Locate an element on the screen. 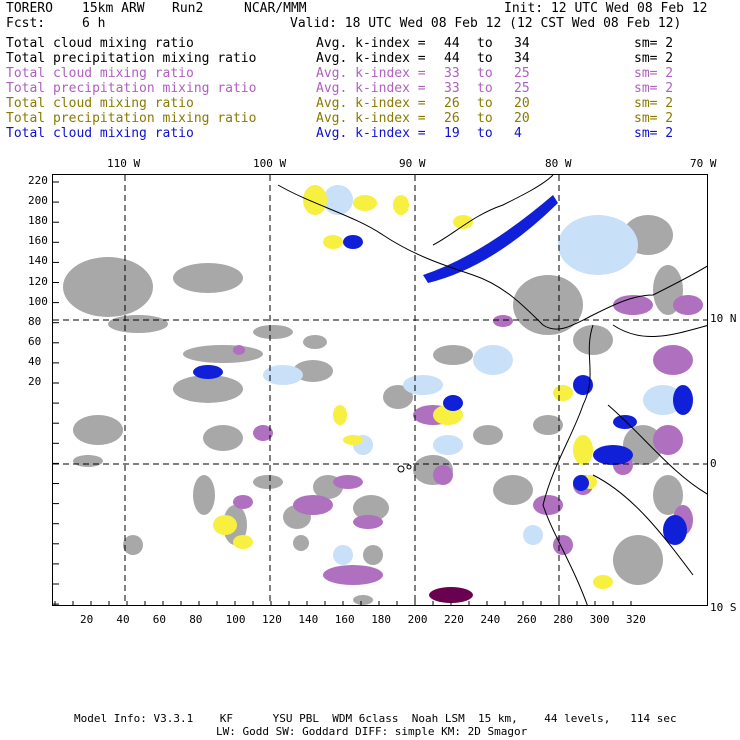 This screenshot has height=740, width=740. y-tick-label: 80 is located at coordinates (35, 321).